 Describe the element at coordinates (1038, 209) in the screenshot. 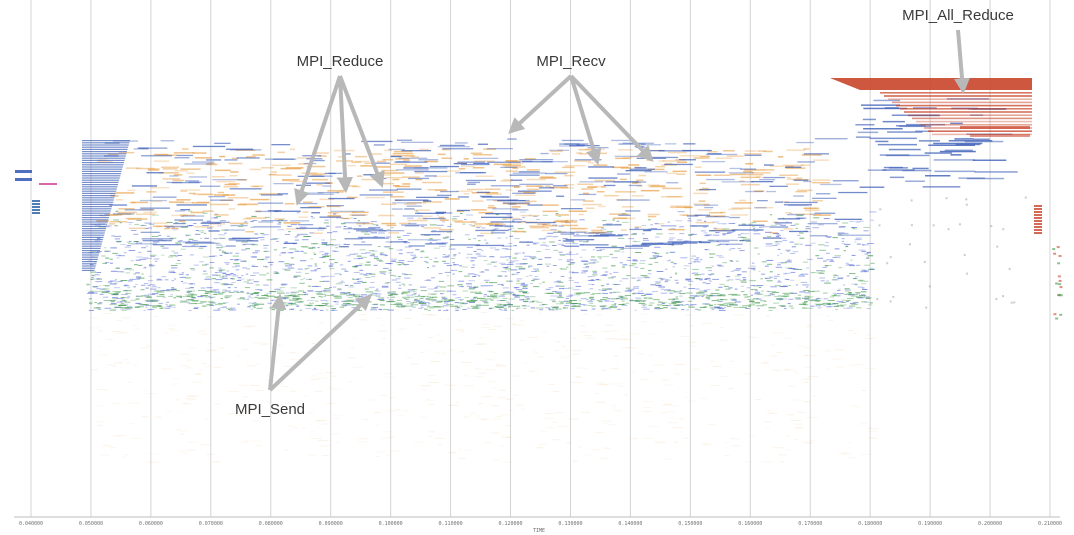

I see `all-reduce-trace` at that location.